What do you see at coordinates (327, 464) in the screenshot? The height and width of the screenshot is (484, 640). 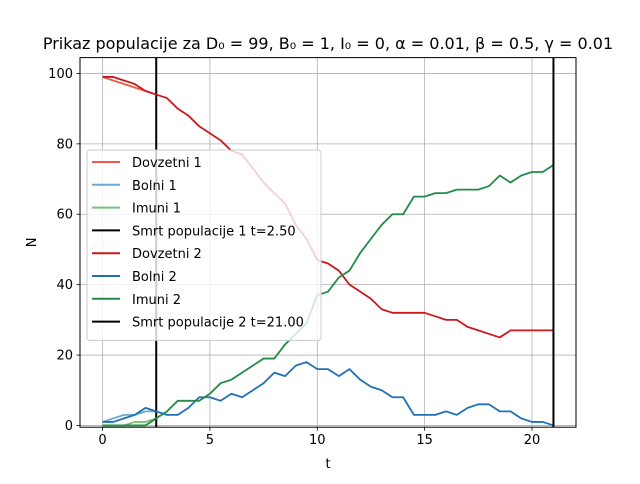 I see `x-axis-label: t` at bounding box center [327, 464].